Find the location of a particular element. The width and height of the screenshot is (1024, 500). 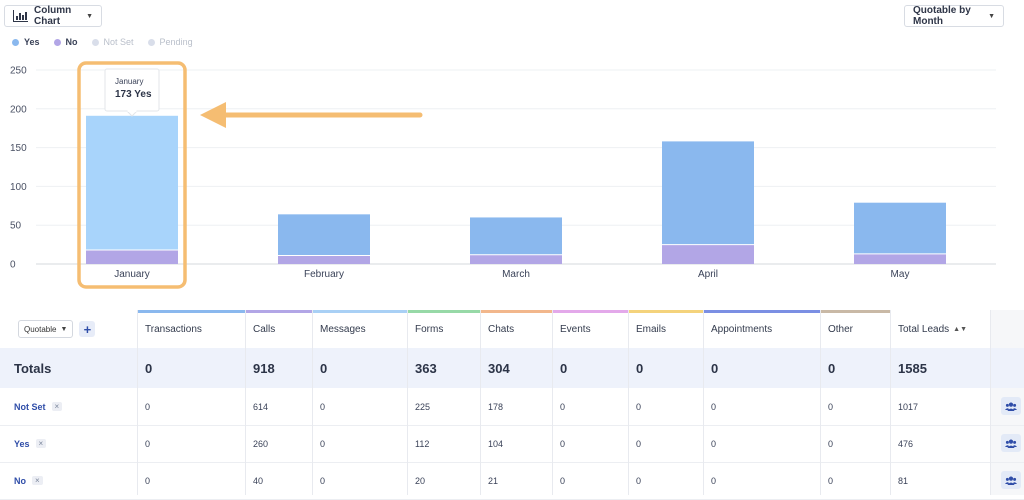

group-by-label: Quotable by Month is located at coordinates (942, 16).